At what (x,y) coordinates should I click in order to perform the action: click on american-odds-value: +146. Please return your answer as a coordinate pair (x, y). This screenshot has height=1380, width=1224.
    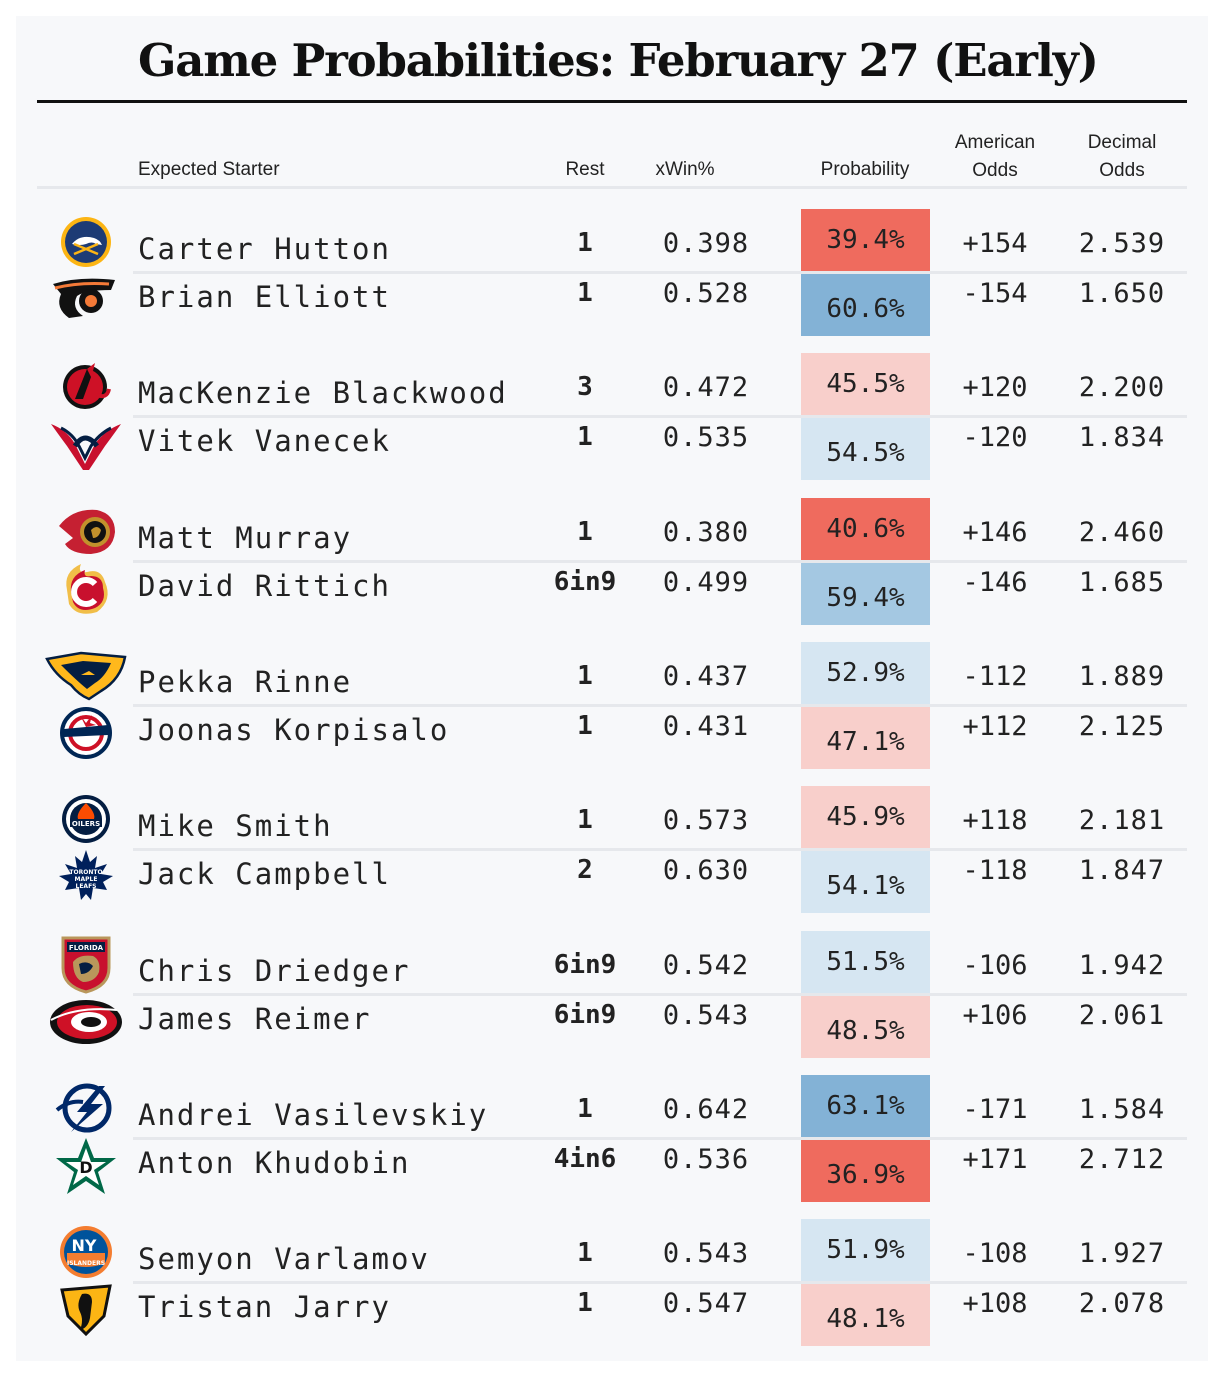
    Looking at the image, I should click on (995, 532).